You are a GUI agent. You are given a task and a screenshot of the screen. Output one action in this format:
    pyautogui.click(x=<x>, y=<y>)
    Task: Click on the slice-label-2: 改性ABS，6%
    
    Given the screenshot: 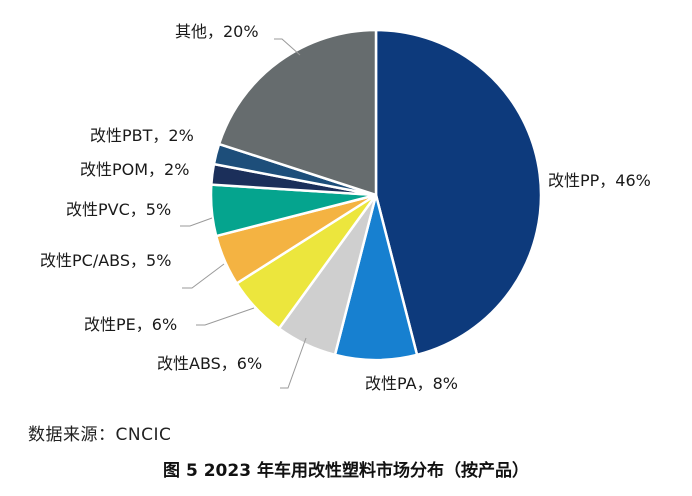 What is the action you would take?
    pyautogui.click(x=209, y=363)
    